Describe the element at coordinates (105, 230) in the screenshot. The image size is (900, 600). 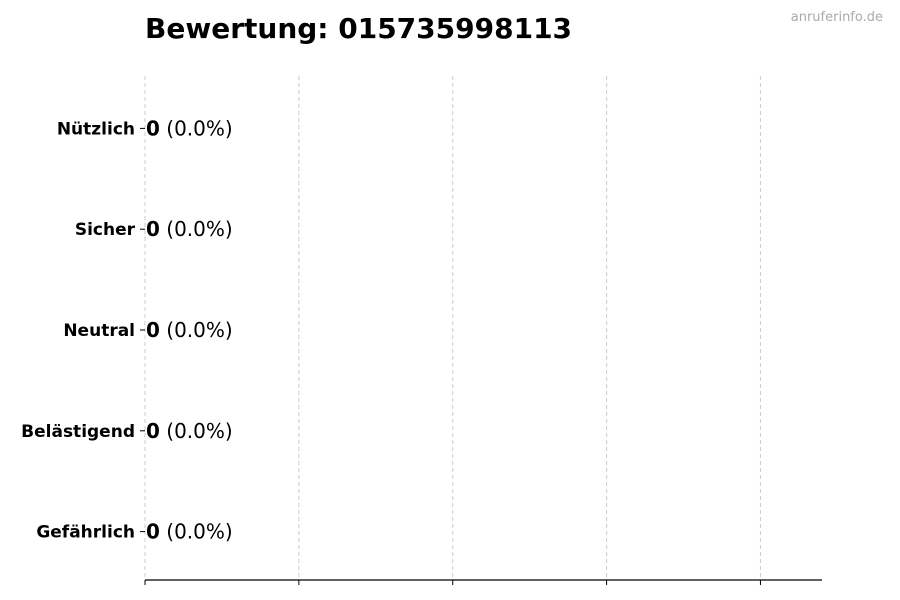
I see `y-tick-label: Sicher` at that location.